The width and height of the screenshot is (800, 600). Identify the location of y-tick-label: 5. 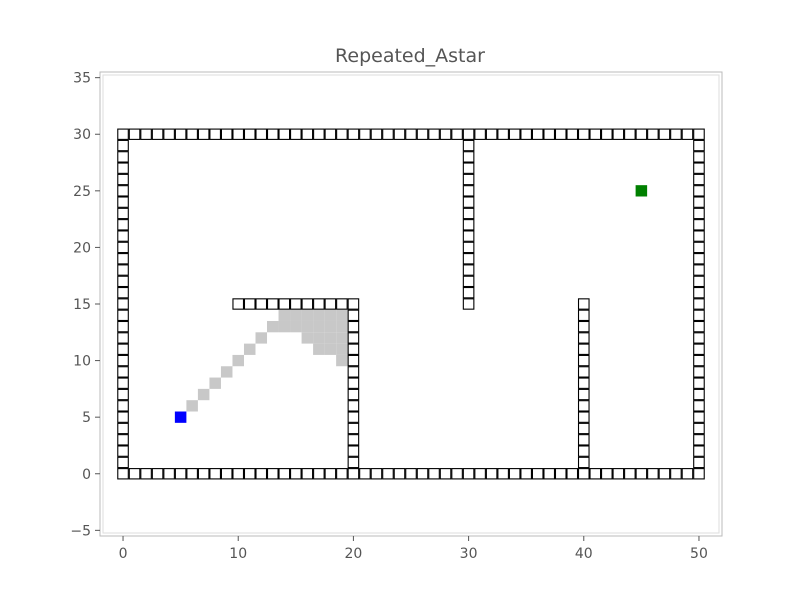
(86, 418).